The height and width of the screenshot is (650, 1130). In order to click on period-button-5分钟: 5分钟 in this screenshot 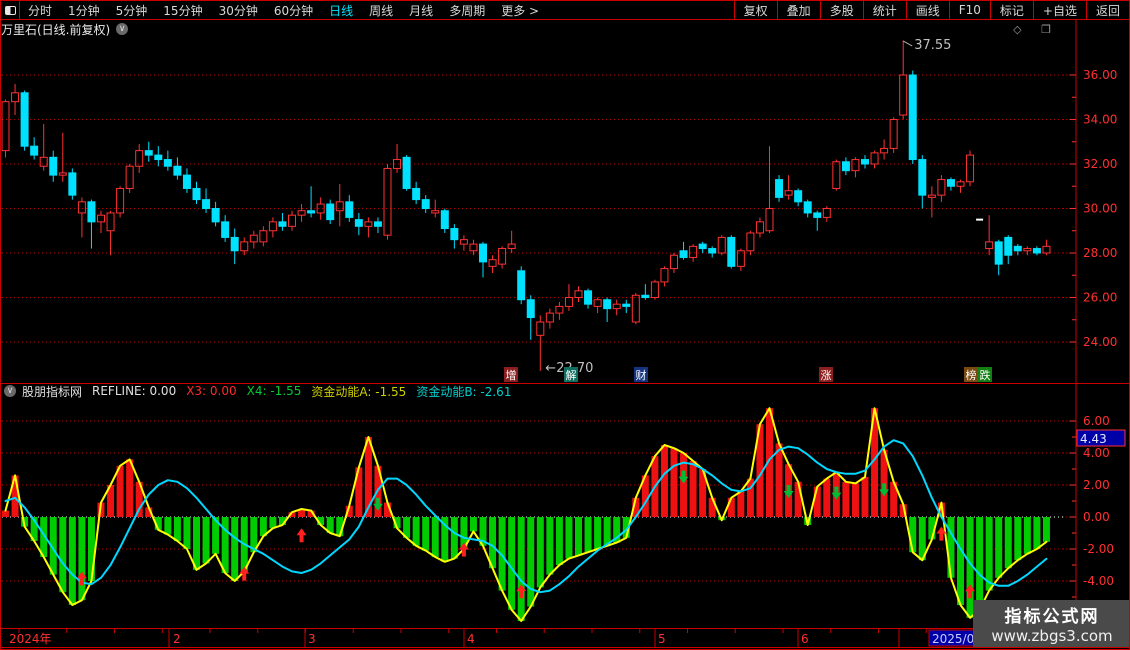, I will do `click(131, 10)`.